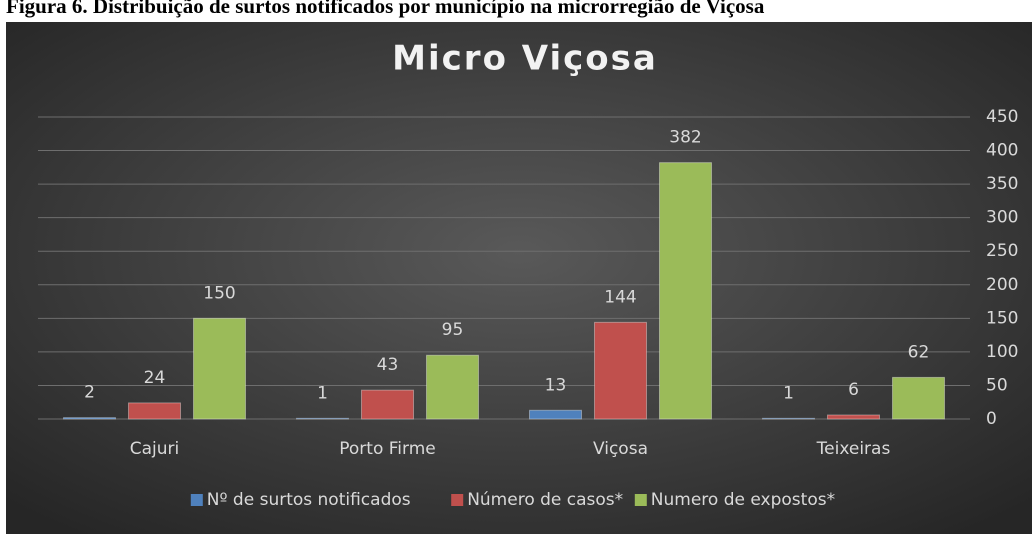 This screenshot has width=1032, height=534. I want to click on y-tick-label: 400, so click(1002, 151).